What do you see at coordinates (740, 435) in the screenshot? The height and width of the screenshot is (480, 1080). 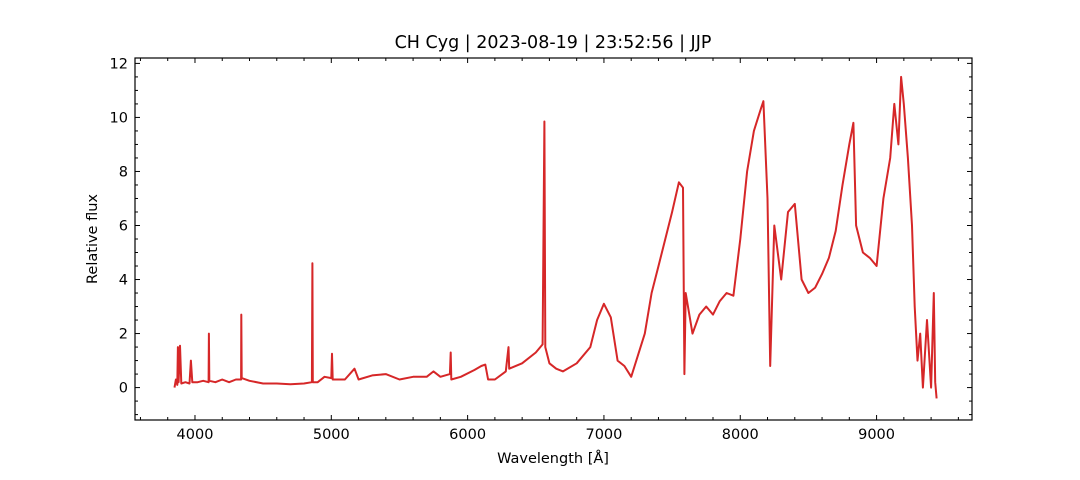 I see `x-tick-label: 8000` at bounding box center [740, 435].